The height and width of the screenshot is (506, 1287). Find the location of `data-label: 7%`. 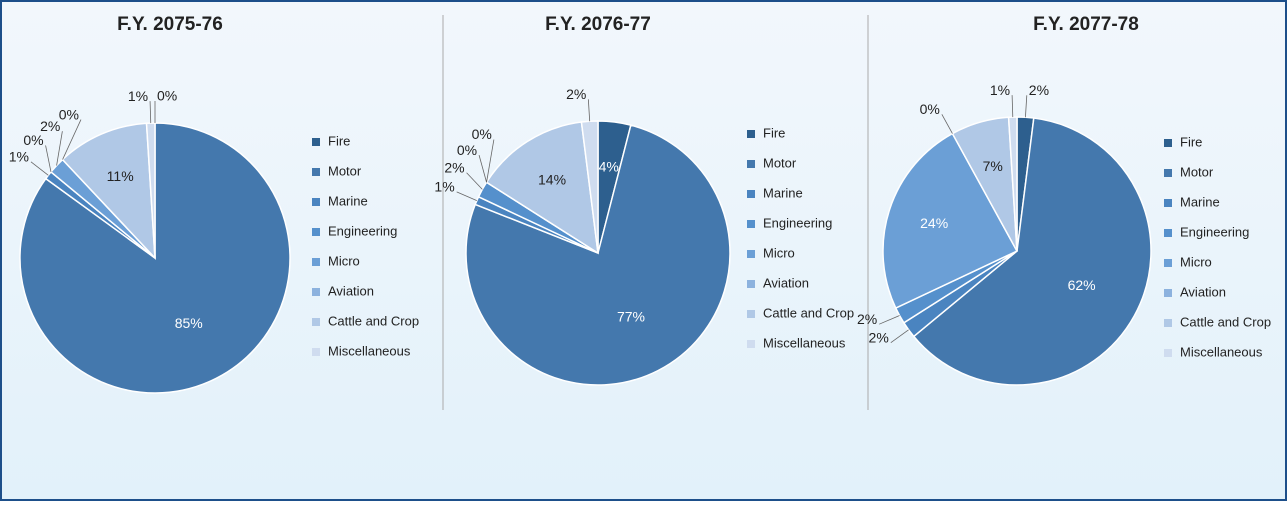

data-label: 7% is located at coordinates (993, 166).